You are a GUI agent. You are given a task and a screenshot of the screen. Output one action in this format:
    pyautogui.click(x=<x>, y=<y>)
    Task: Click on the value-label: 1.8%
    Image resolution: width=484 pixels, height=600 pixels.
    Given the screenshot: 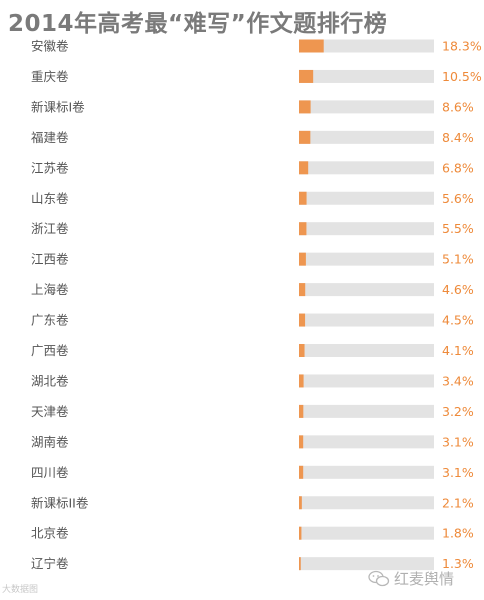 What is the action you would take?
    pyautogui.click(x=458, y=533)
    